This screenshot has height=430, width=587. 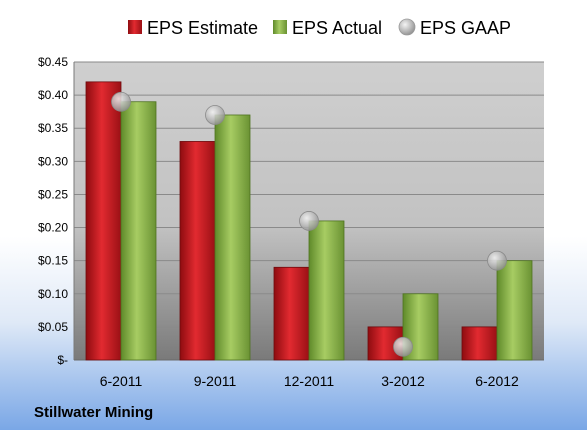 What do you see at coordinates (465, 28) in the screenshot?
I see `legend-label-gaap: EPS GAAP` at bounding box center [465, 28].